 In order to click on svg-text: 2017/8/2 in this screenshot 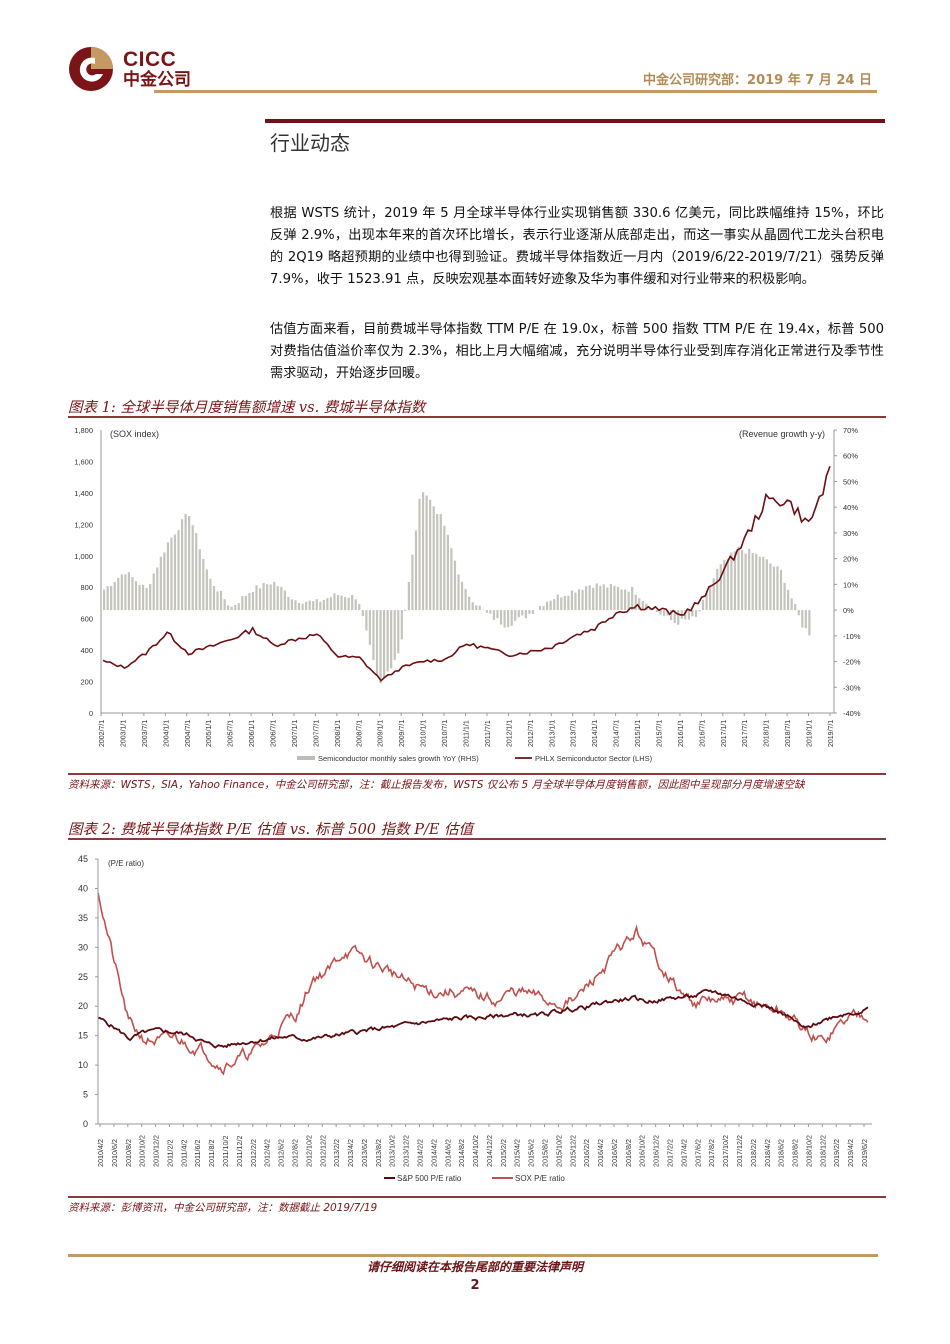, I will do `click(711, 1153)`.